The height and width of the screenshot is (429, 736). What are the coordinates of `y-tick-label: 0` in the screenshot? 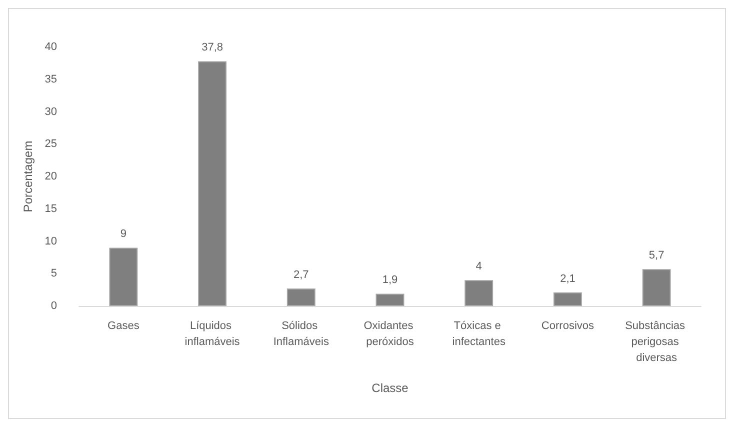 It's located at (53, 306).